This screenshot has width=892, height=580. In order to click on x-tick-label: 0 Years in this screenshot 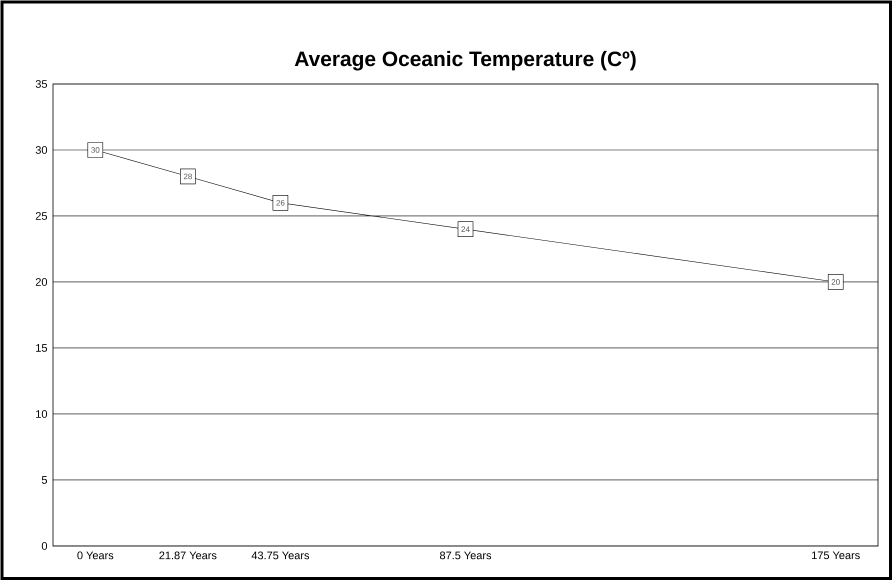, I will do `click(95, 556)`.